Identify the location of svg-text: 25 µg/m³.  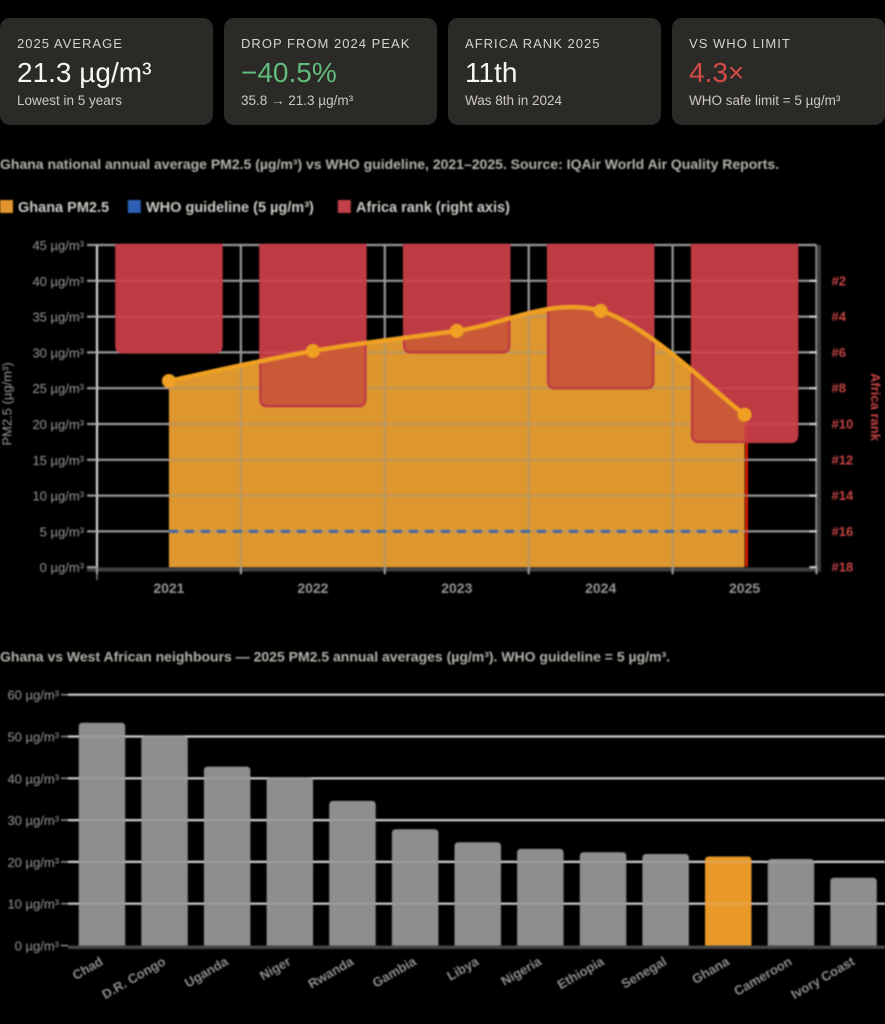
(58, 388).